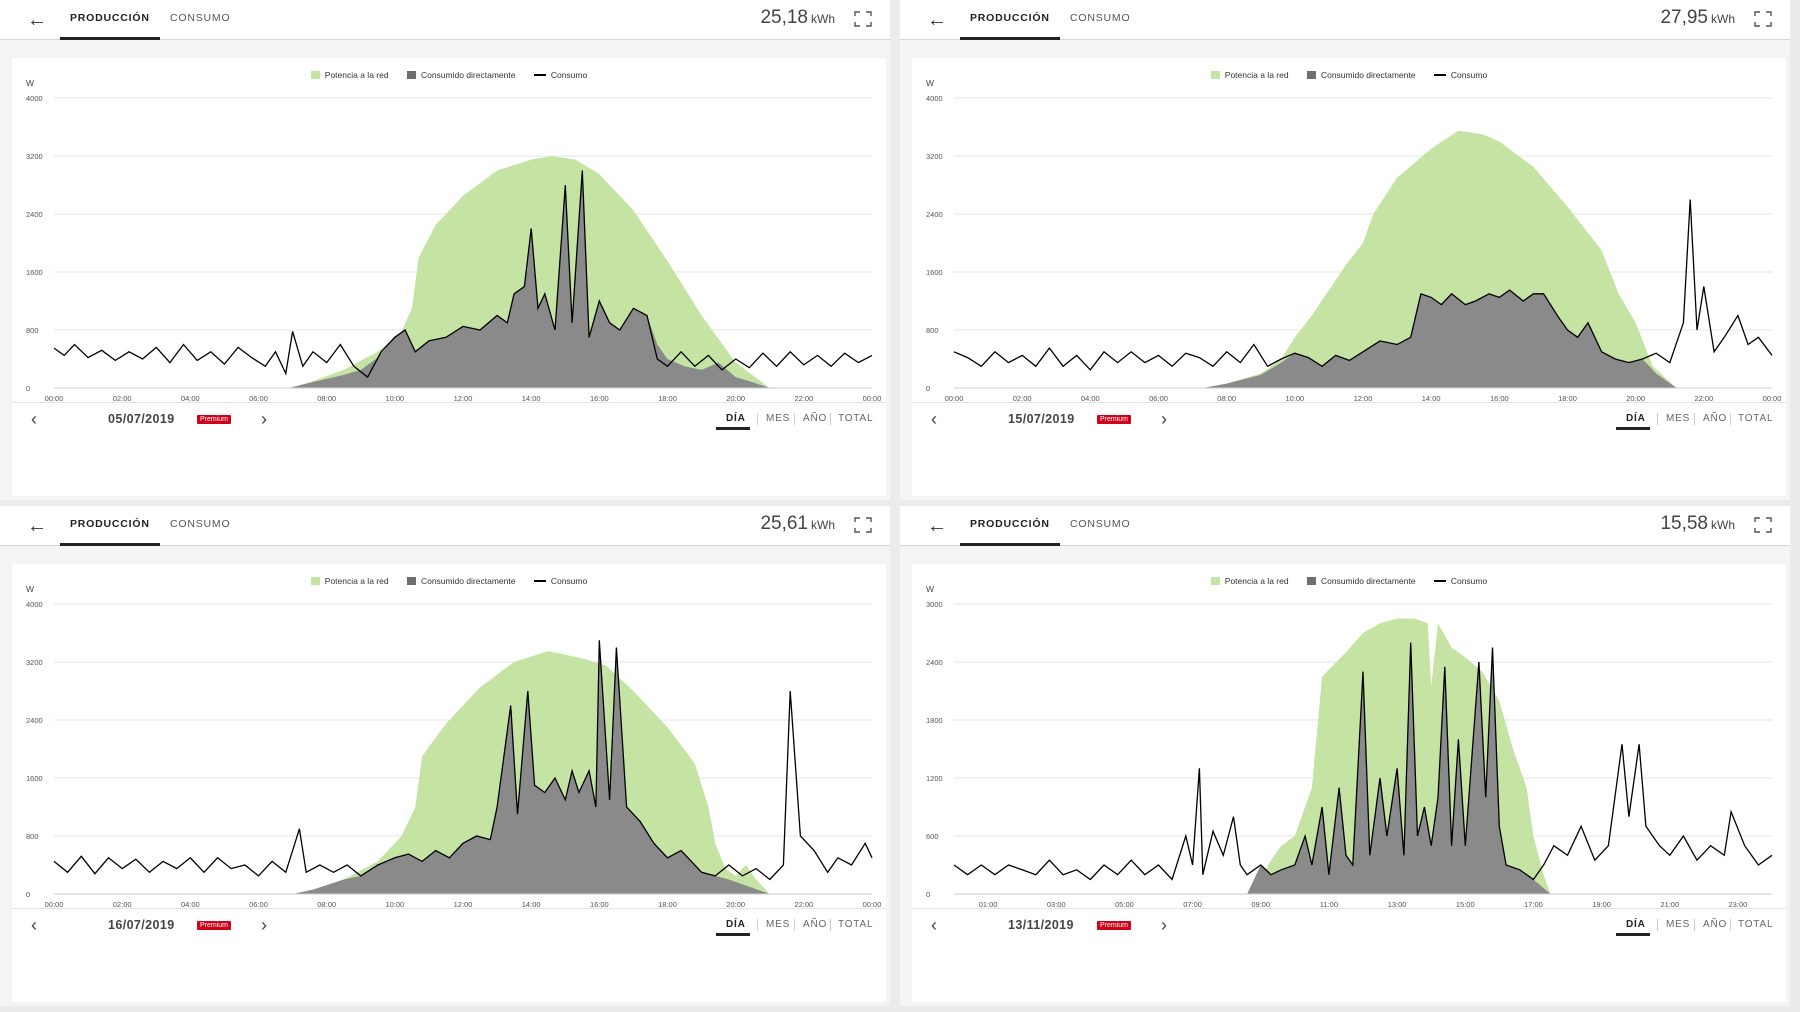 This screenshot has width=1800, height=1012. Describe the element at coordinates (934, 662) in the screenshot. I see `y-tick-label: 2400` at that location.